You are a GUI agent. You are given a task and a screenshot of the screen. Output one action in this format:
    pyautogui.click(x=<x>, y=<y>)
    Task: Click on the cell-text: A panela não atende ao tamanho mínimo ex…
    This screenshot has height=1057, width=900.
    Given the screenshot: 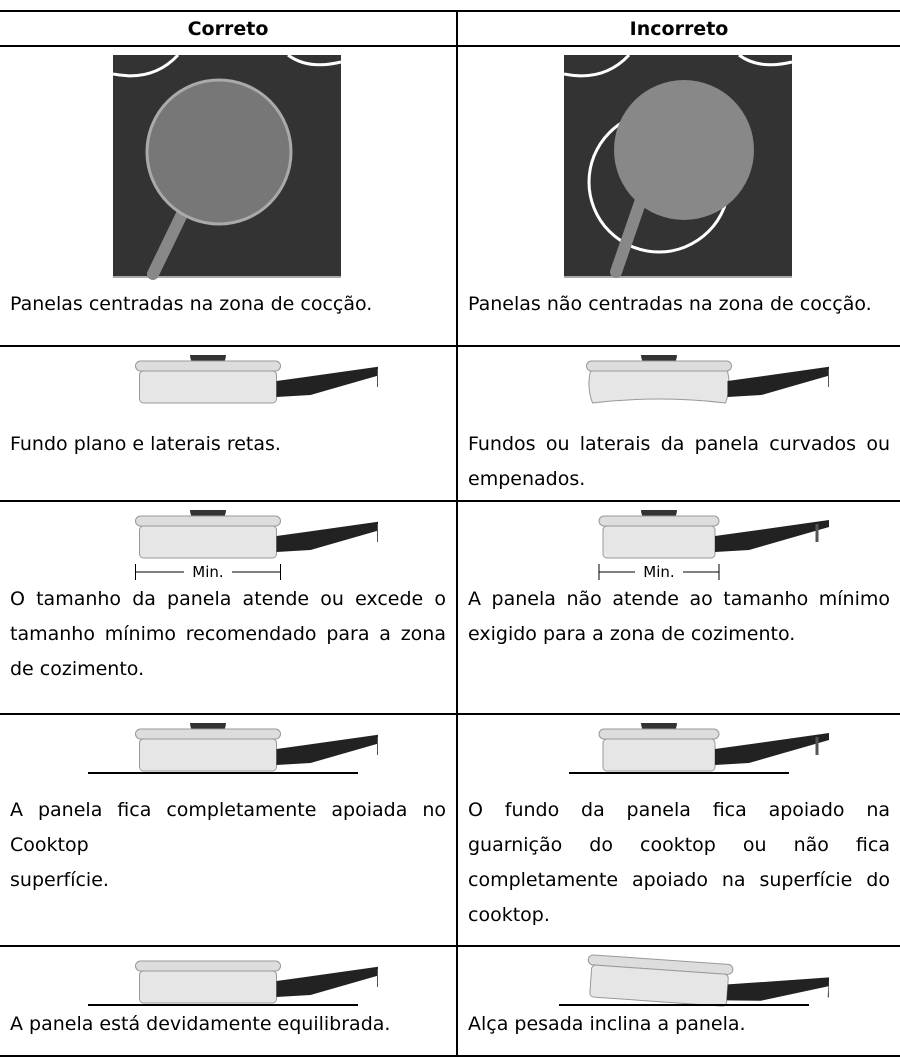 What is the action you would take?
    pyautogui.click(x=679, y=616)
    